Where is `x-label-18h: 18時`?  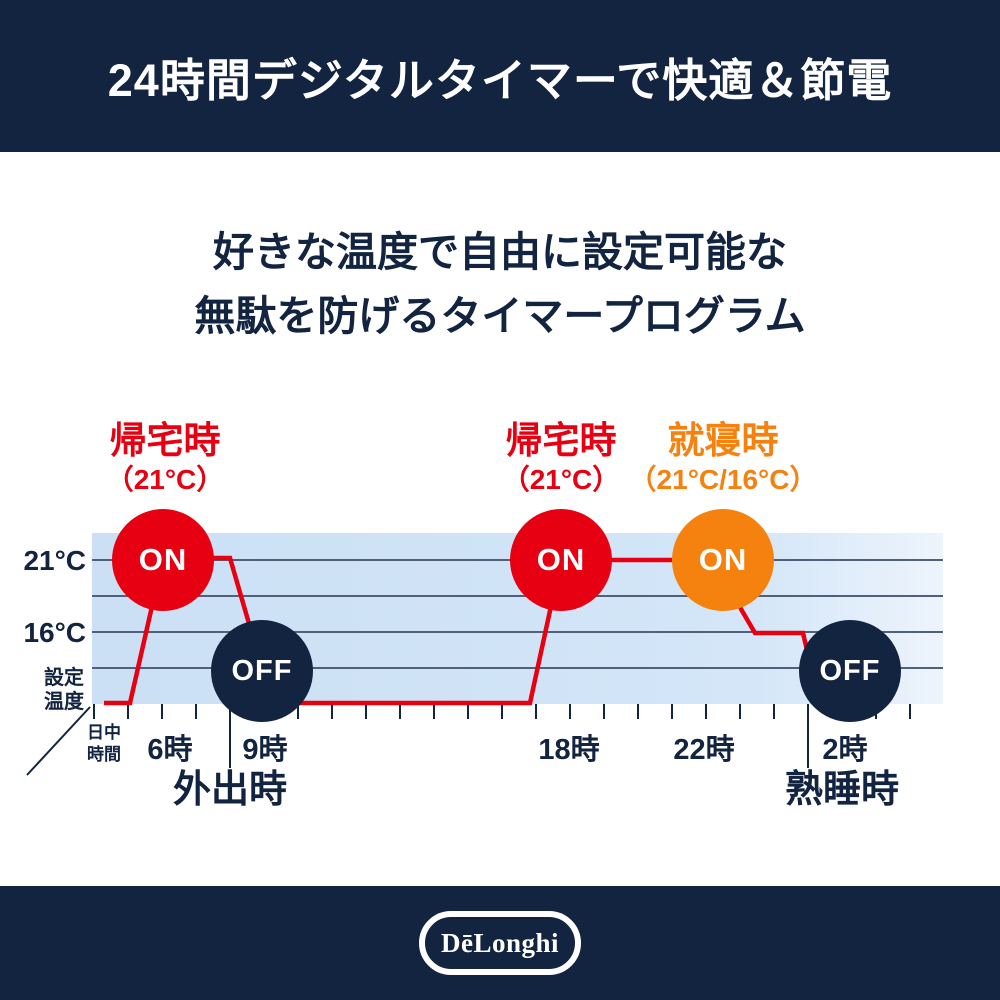
x-label-18h: 18時 is located at coordinates (569, 750).